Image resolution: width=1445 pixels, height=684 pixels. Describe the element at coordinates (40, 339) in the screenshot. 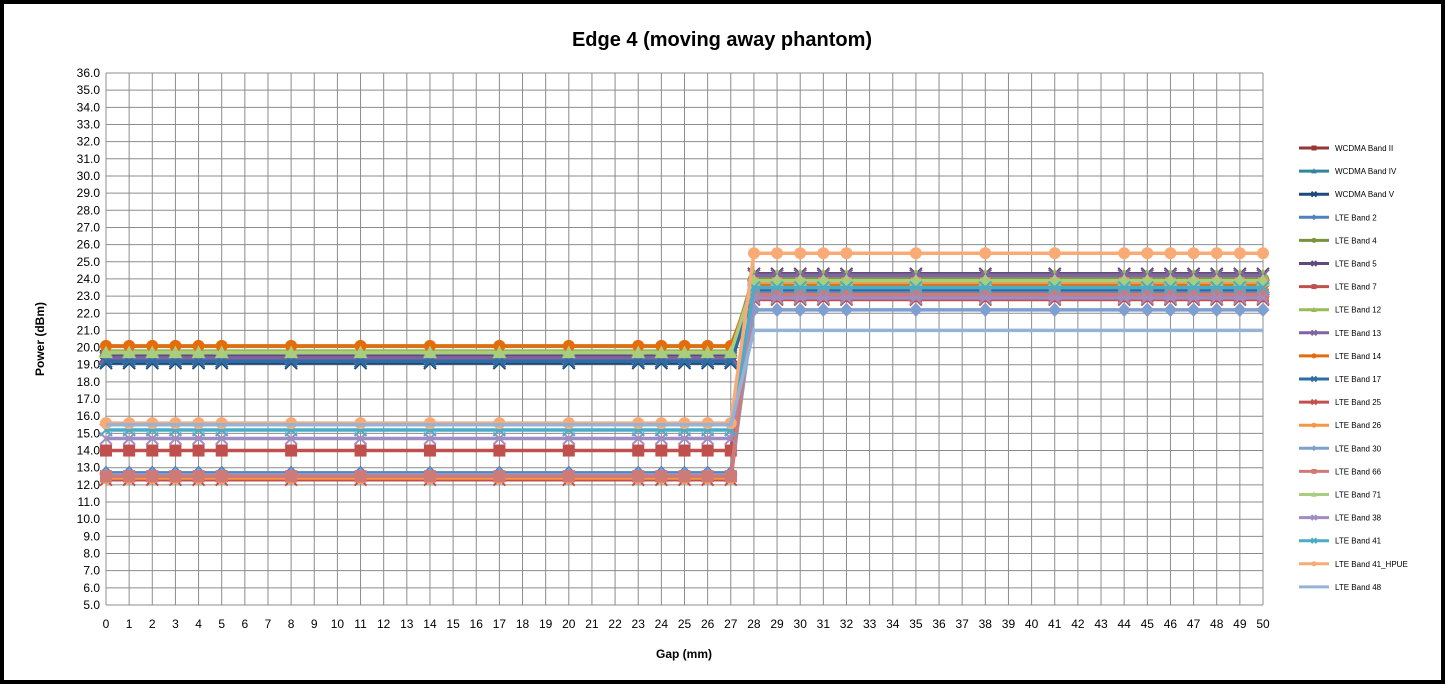

I see `y-axis-label: Power (dBm)` at that location.